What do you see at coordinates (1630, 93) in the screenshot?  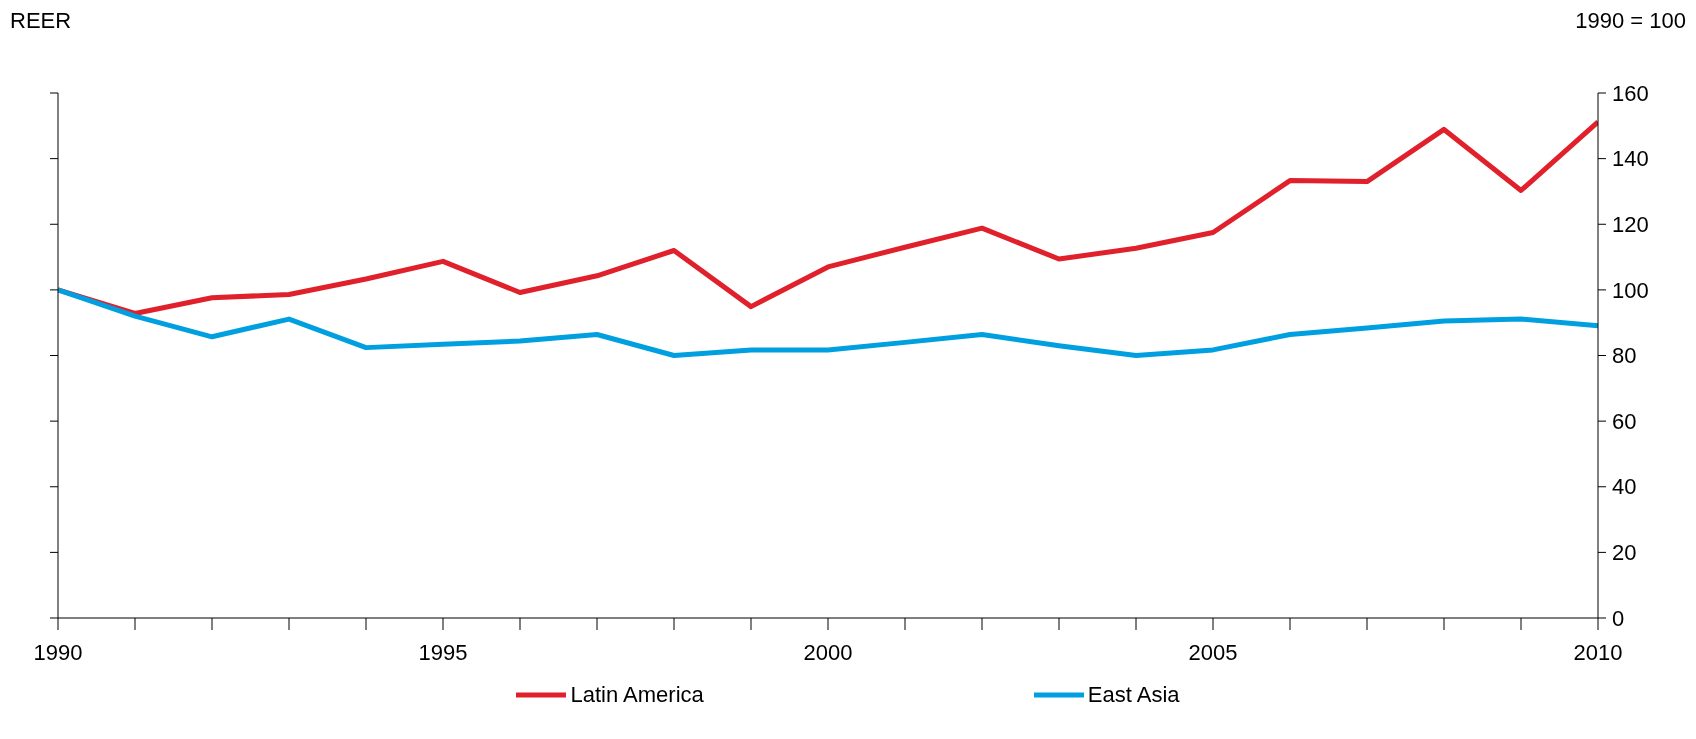 I see `y-tick-label: 160` at bounding box center [1630, 93].